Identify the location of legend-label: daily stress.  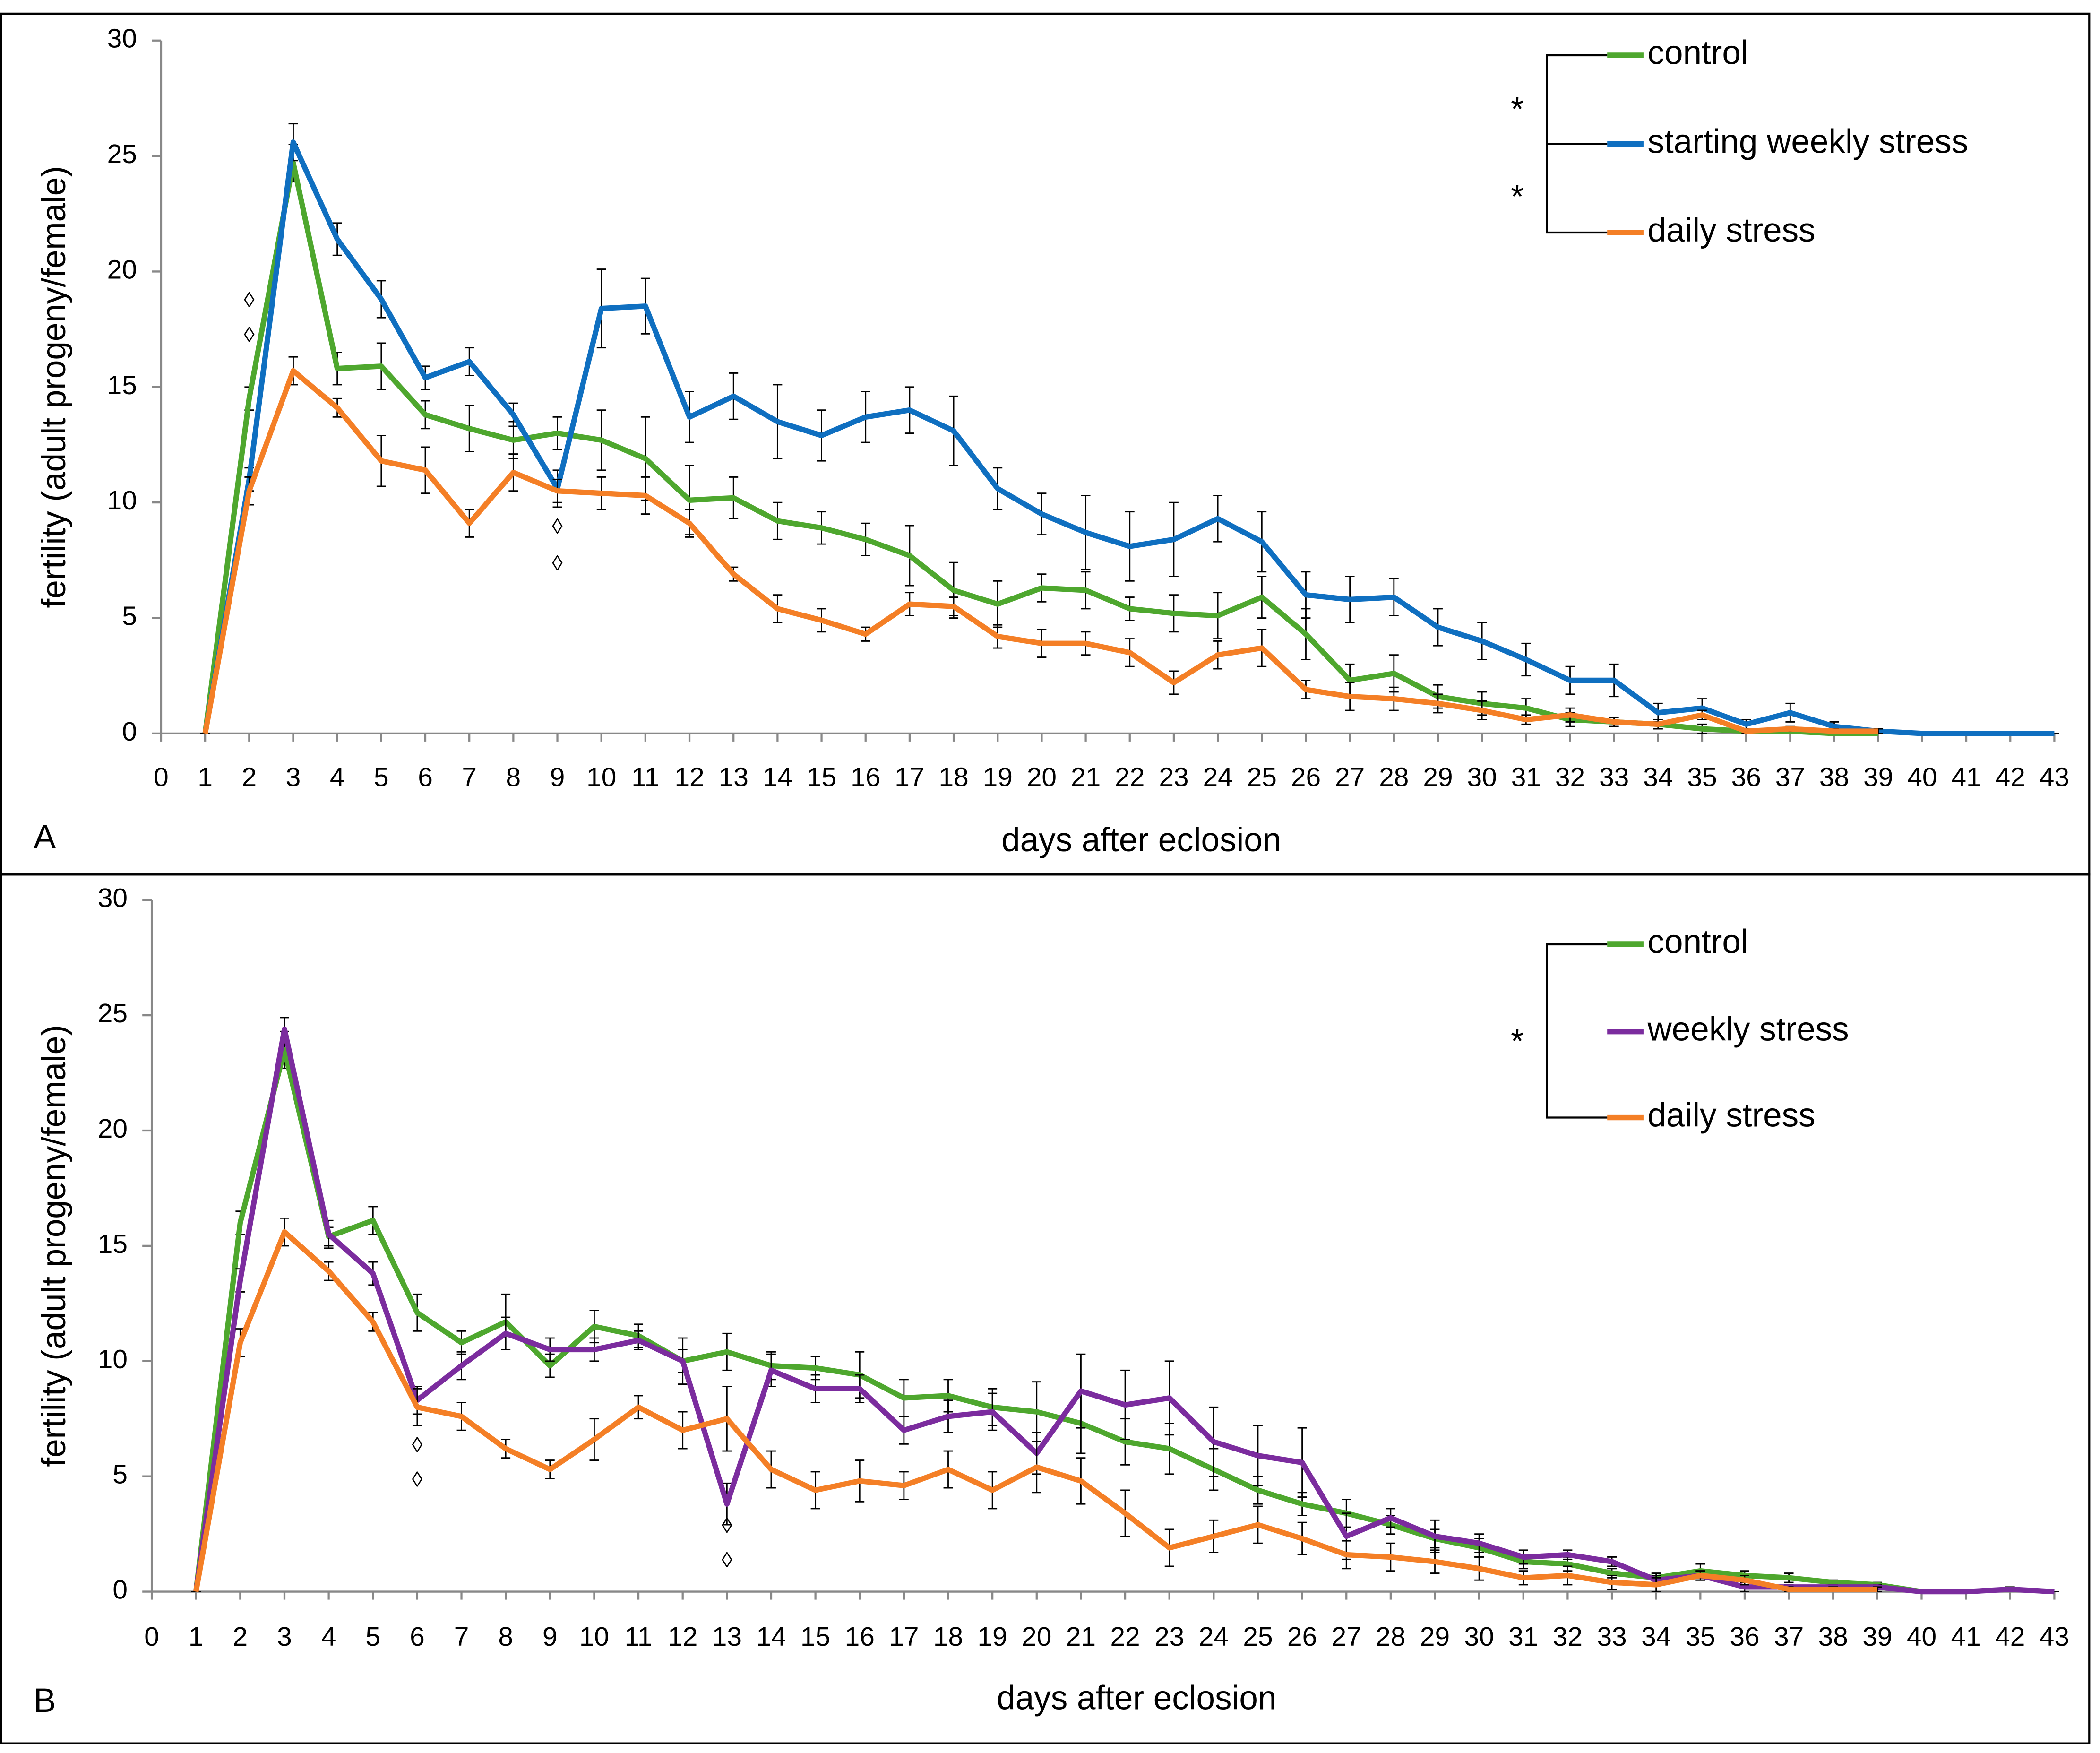
(1731, 230).